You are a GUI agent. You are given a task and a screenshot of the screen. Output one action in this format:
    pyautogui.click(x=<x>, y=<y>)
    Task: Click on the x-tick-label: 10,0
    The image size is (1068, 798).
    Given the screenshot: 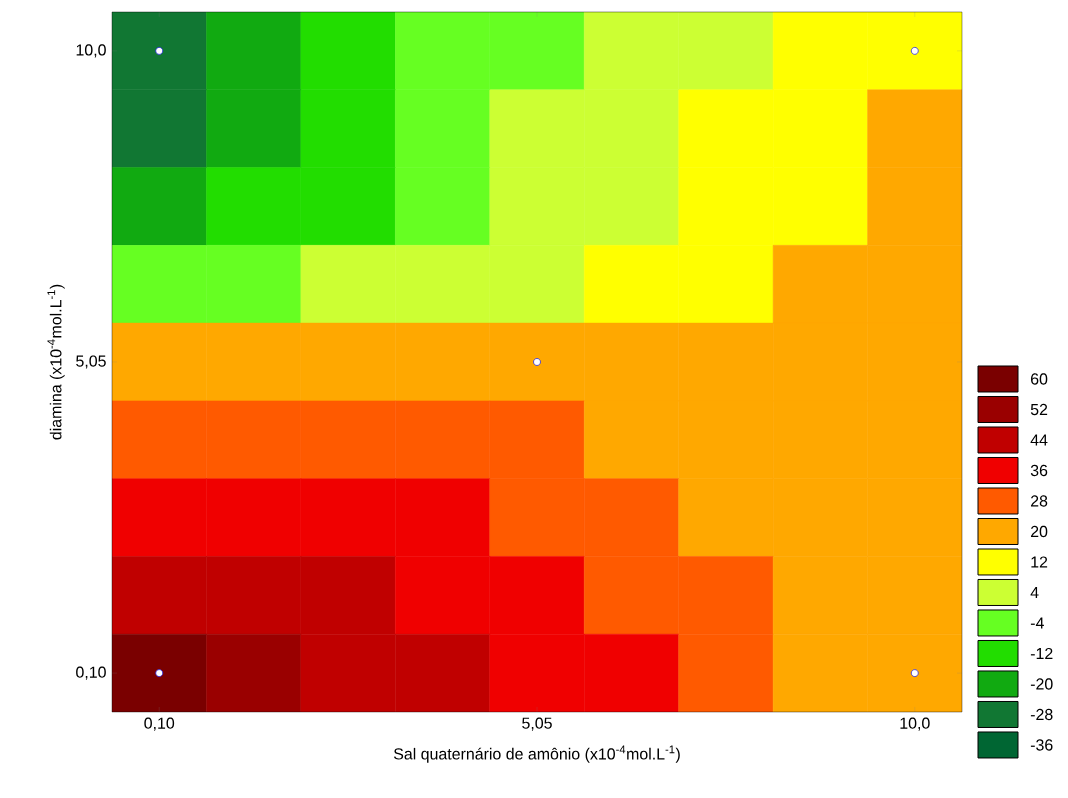 What is the action you would take?
    pyautogui.click(x=915, y=724)
    